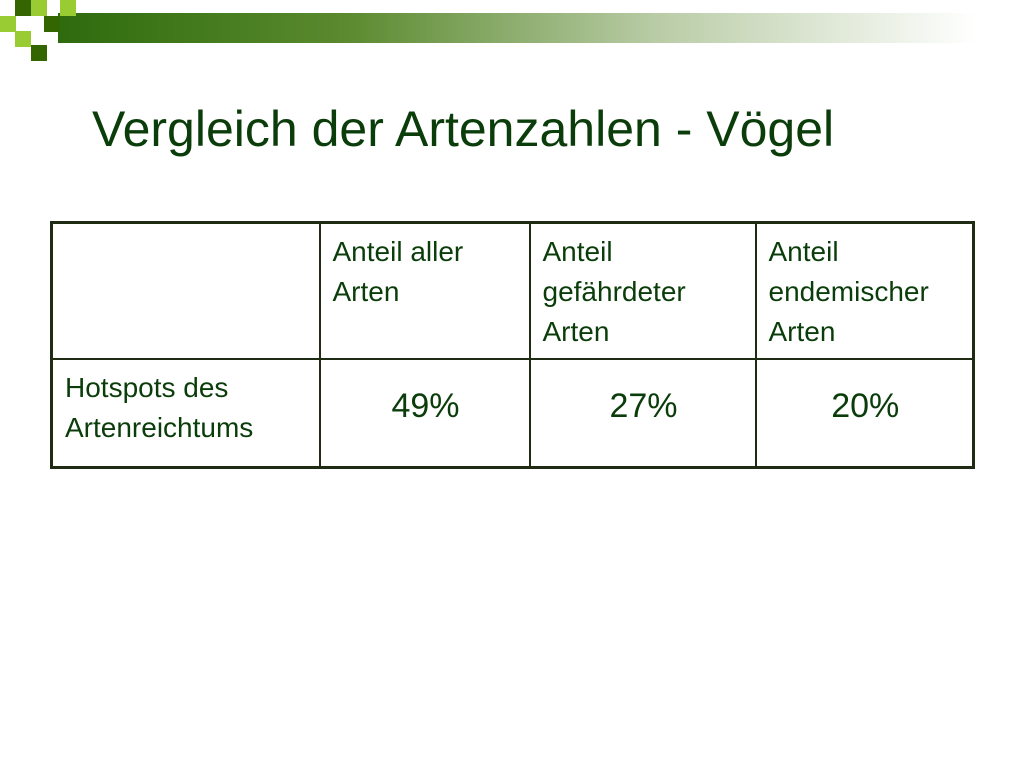  Describe the element at coordinates (424, 413) in the screenshot. I see `table-cell-value: 49%` at that location.